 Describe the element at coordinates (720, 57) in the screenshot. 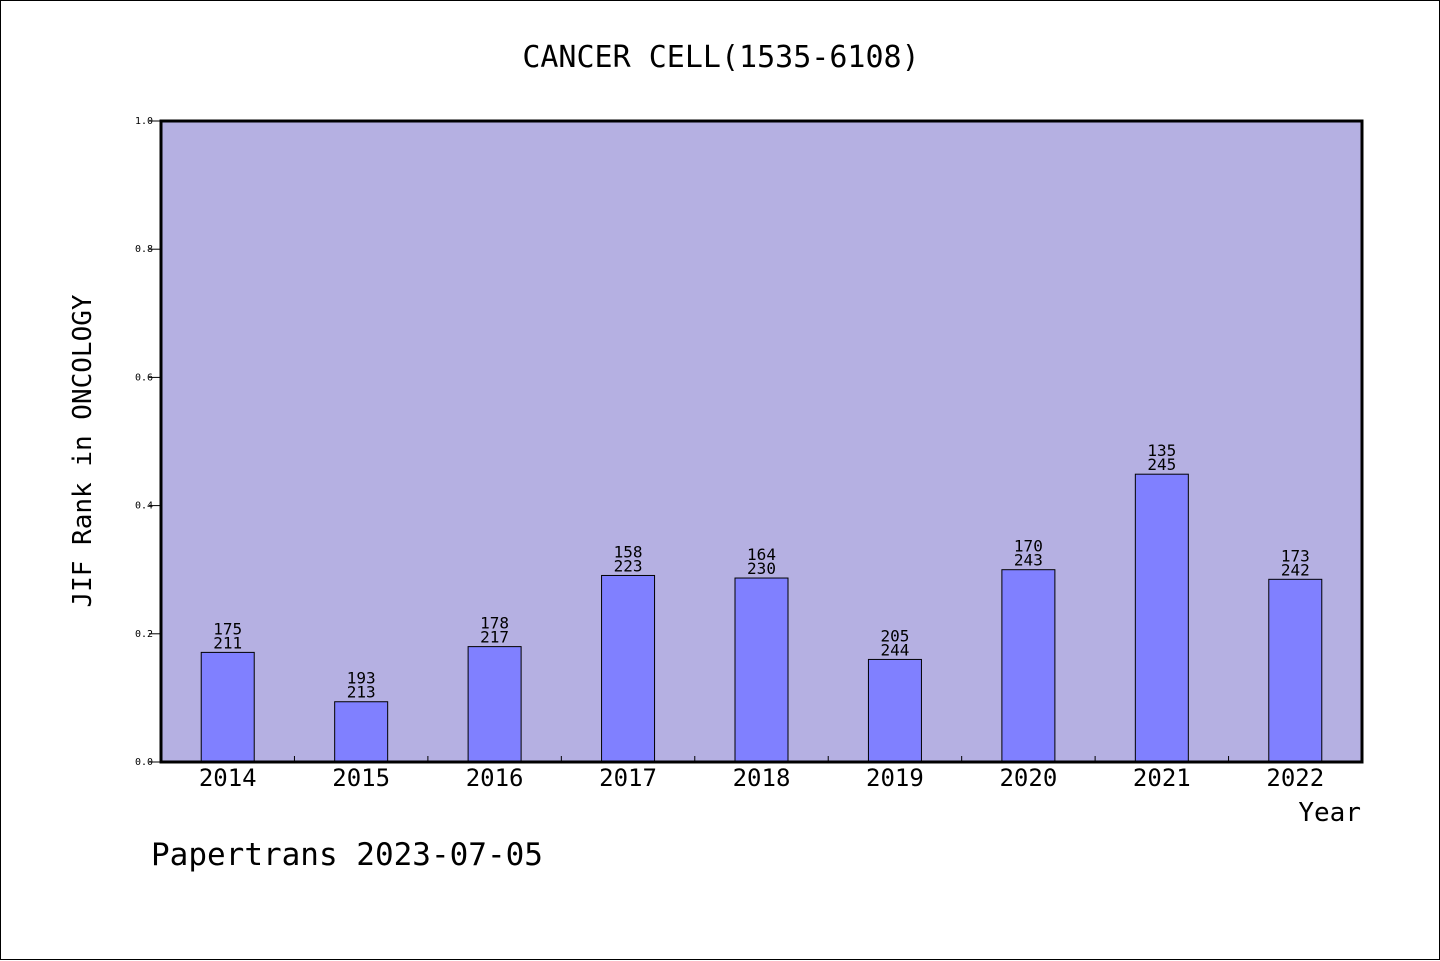

I see `chart-title: CANCER CELL(1535-6108)` at that location.